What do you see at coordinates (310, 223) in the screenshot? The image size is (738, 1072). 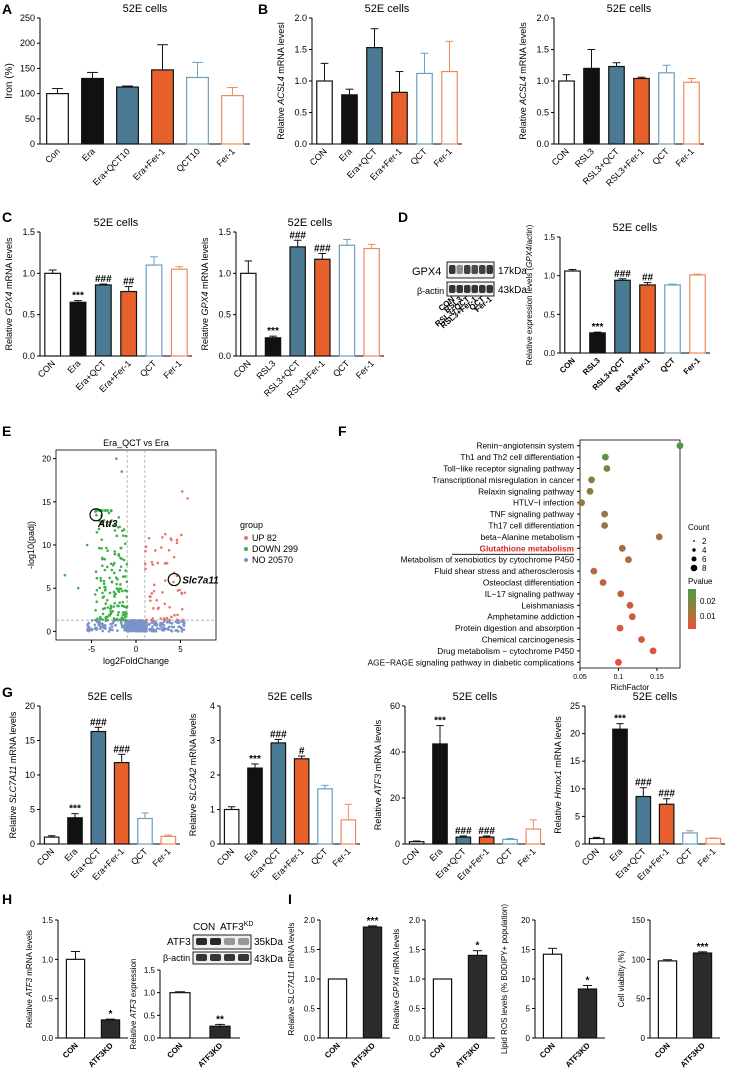 I see `chart-C2-title: 52E cells` at bounding box center [310, 223].